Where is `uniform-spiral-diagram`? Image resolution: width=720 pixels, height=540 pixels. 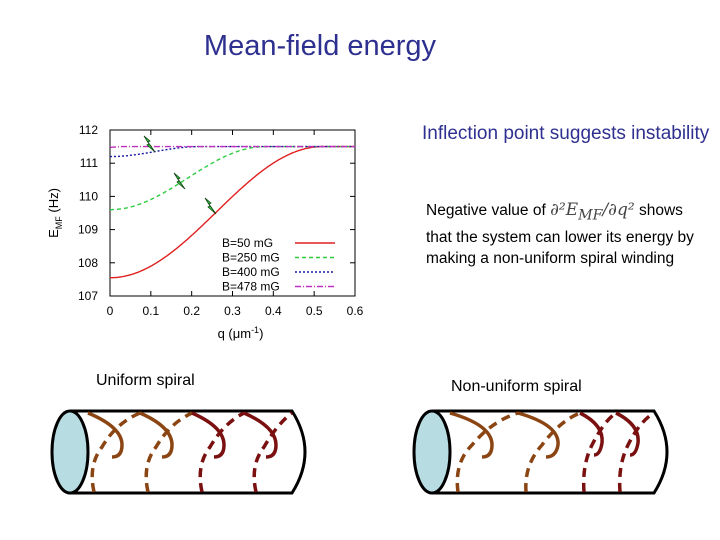
uniform-spiral-diagram is located at coordinates (178, 452).